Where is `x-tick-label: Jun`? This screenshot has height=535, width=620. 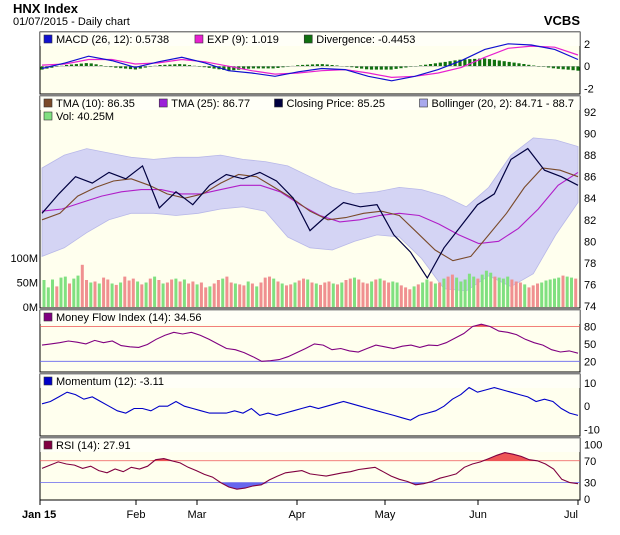 x-tick-label: Jun is located at coordinates (478, 515).